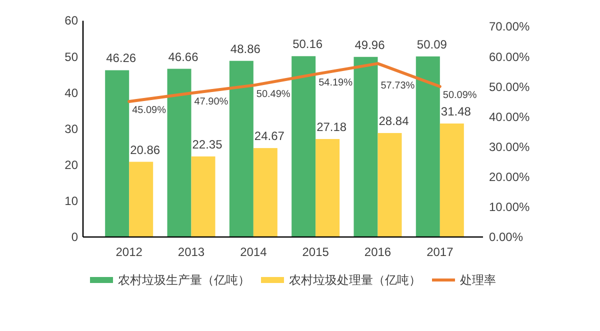 The image size is (600, 331). I want to click on y2-tick: 40.00%, so click(509, 117).